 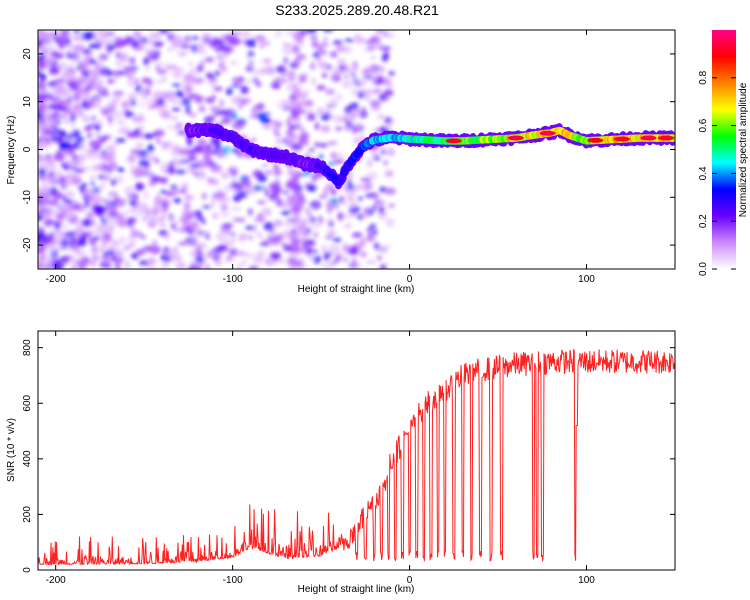 What do you see at coordinates (586, 580) in the screenshot?
I see `snr-xtick-label: 100` at bounding box center [586, 580].